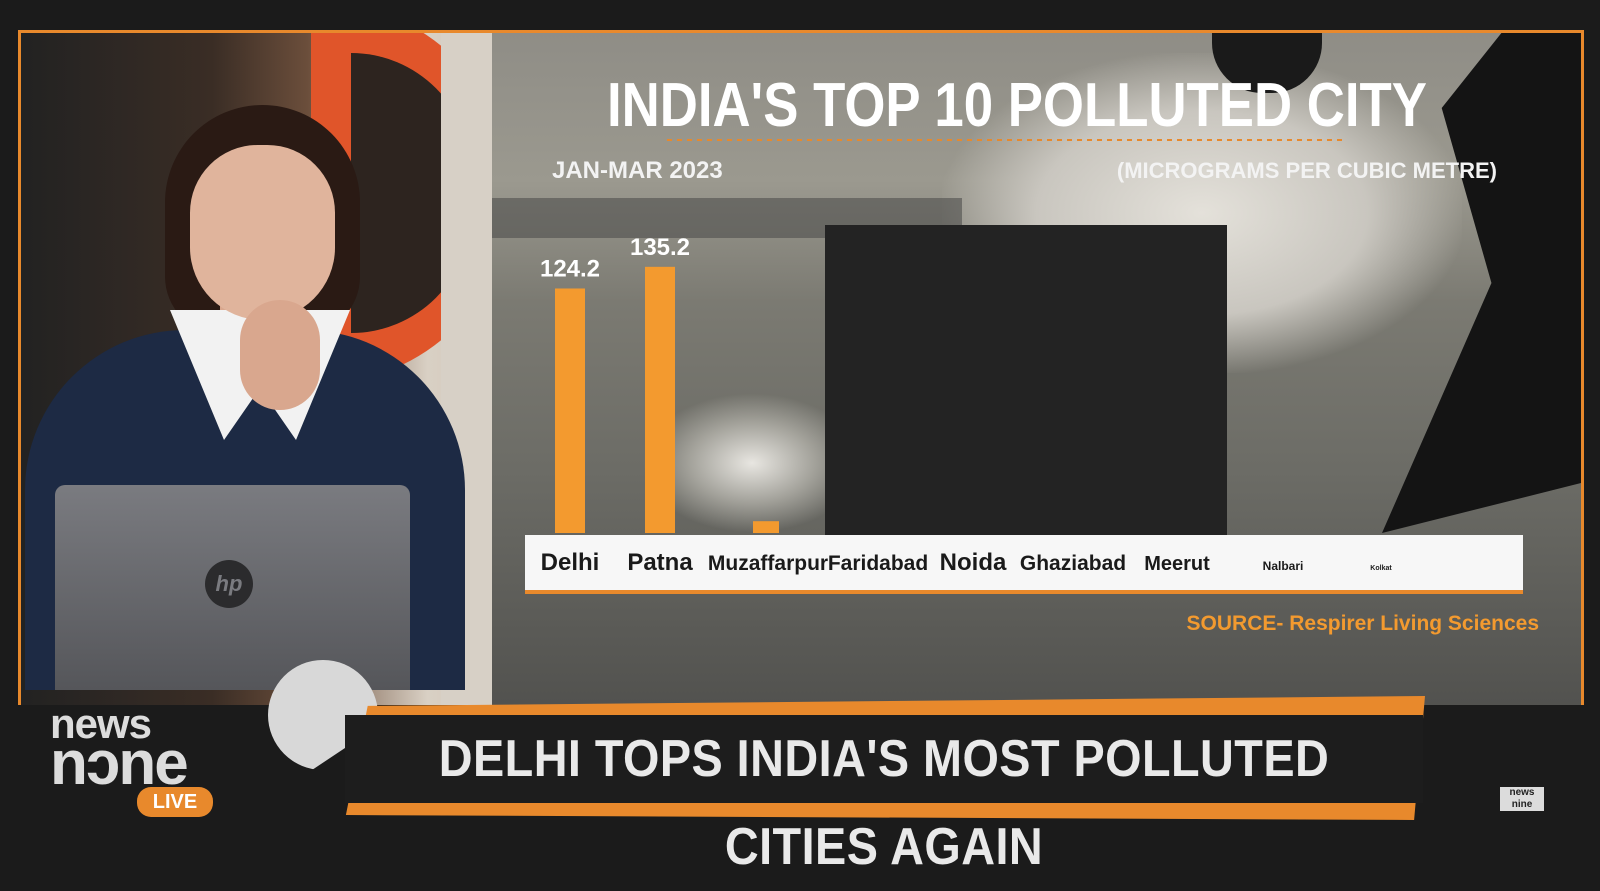 The image size is (1600, 891). Describe the element at coordinates (1363, 623) in the screenshot. I see `source-note: SOURCE- Respirer Living Sciences` at that location.